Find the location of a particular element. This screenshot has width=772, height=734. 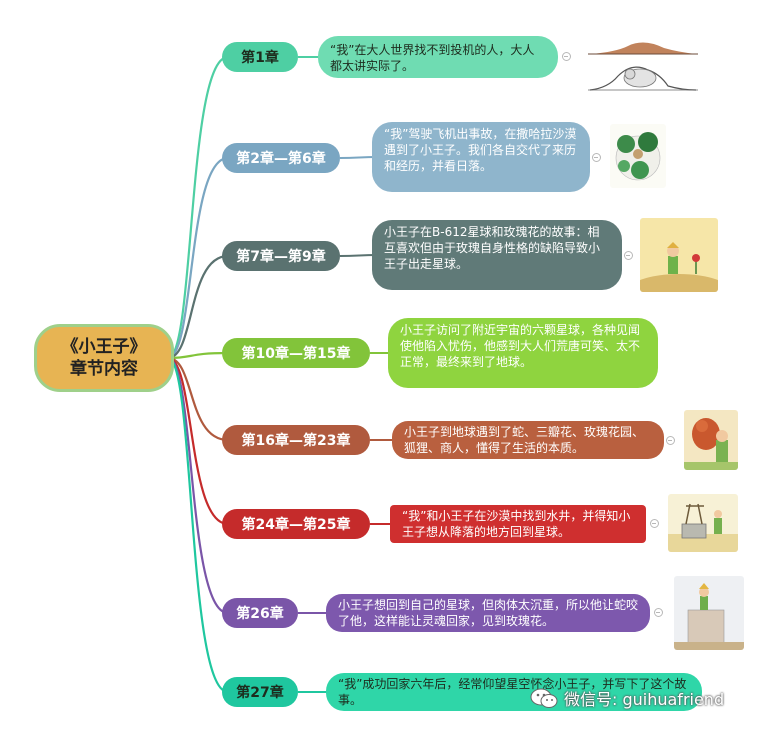

chapter-24-25-summary: “我”和小王子在沙漠中找到水井，并得知小王子想从降落的地方回到星球。 is located at coordinates (518, 524).